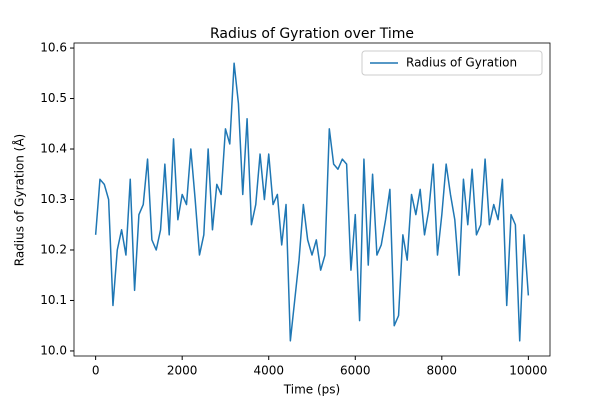 This screenshot has width=600, height=400. I want to click on legend: Radius of Gyration, so click(452, 63).